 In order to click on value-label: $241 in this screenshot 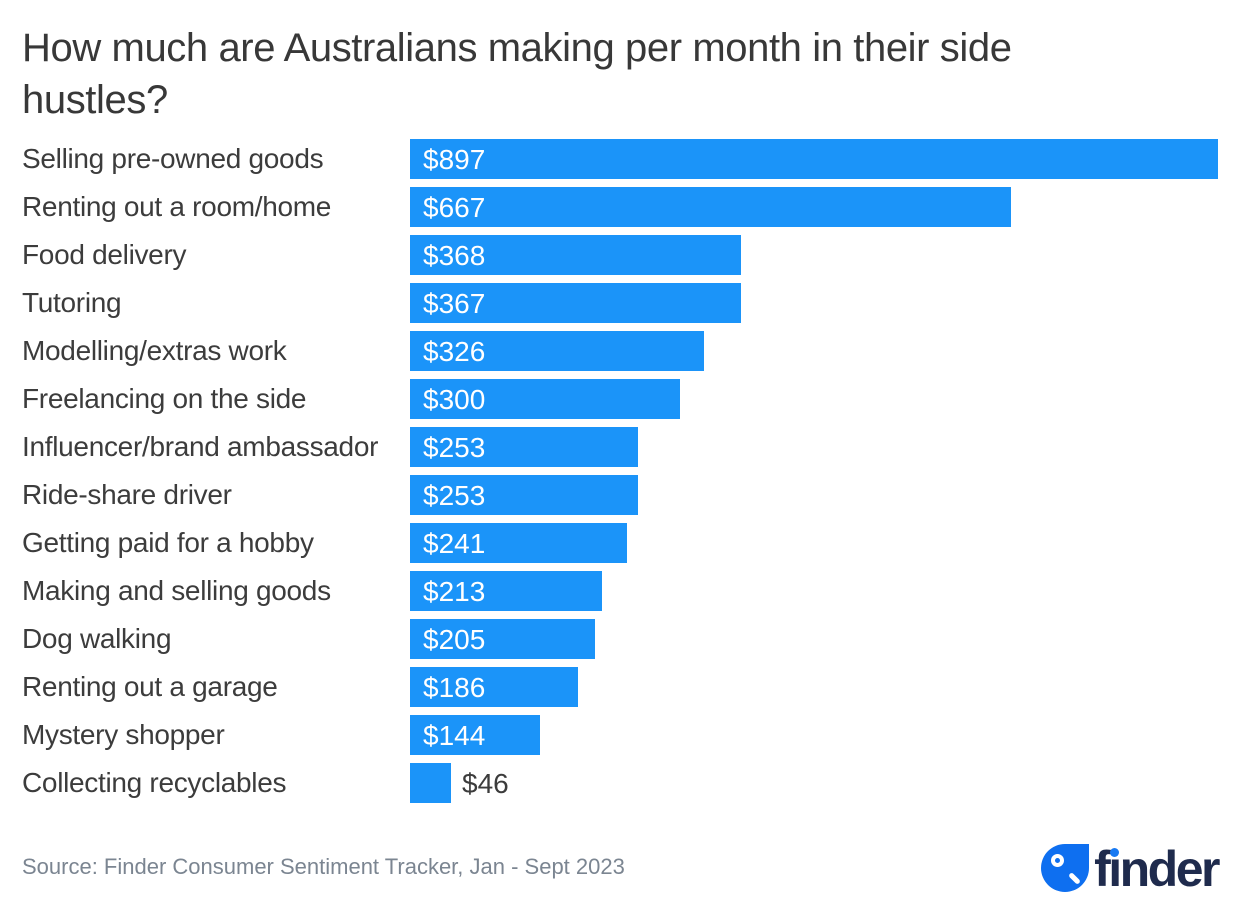, I will do `click(454, 543)`.